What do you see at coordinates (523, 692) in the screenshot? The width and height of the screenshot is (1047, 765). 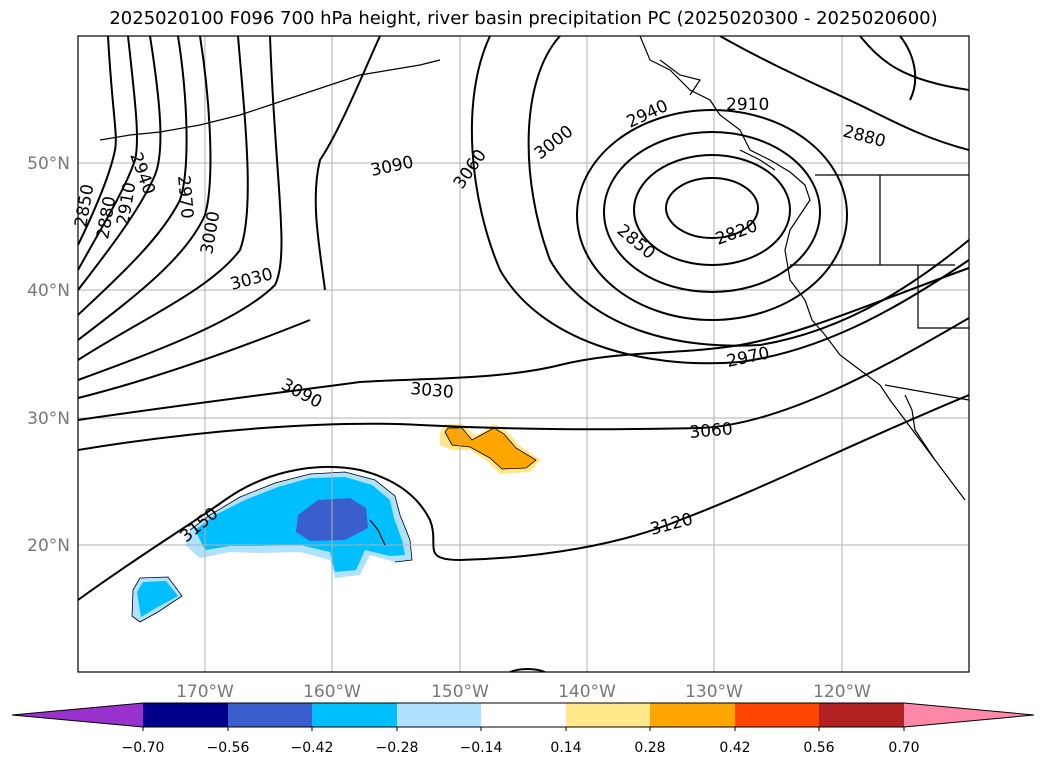 I see `lon-axis-labels: 170°W 160°W 150°W 140°W 130°W 120°W` at bounding box center [523, 692].